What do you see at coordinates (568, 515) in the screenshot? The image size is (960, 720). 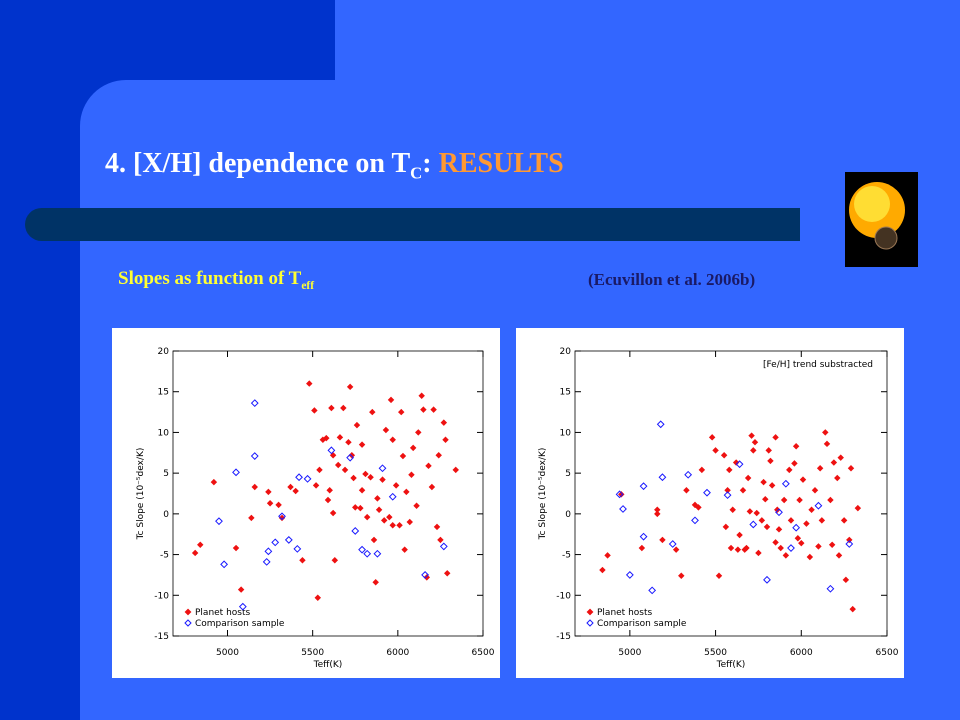 I see `y-tick-label: 0` at bounding box center [568, 515].